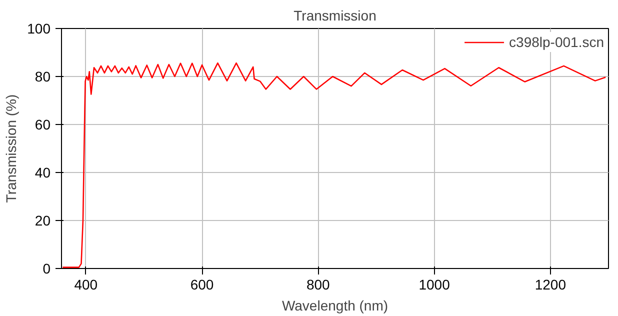 The height and width of the screenshot is (316, 618). What do you see at coordinates (202, 284) in the screenshot?
I see `x-tick-label: 600` at bounding box center [202, 284].